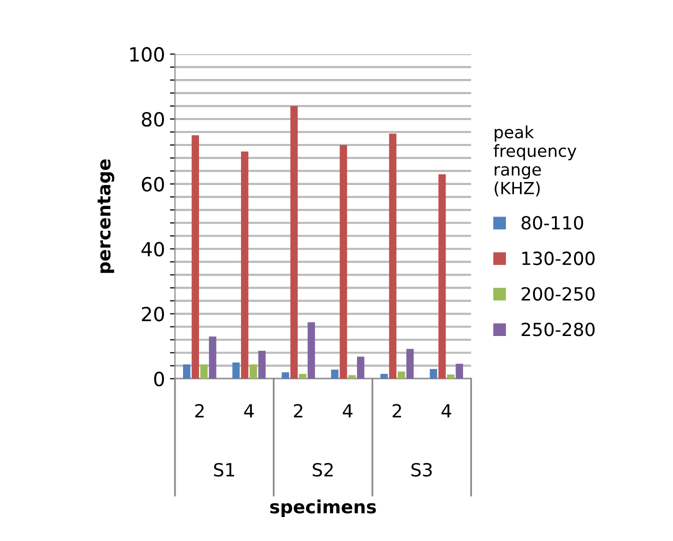 This screenshot has height=541, width=673. What do you see at coordinates (147, 54) in the screenshot?
I see `y-tick-label: 100` at bounding box center [147, 54].